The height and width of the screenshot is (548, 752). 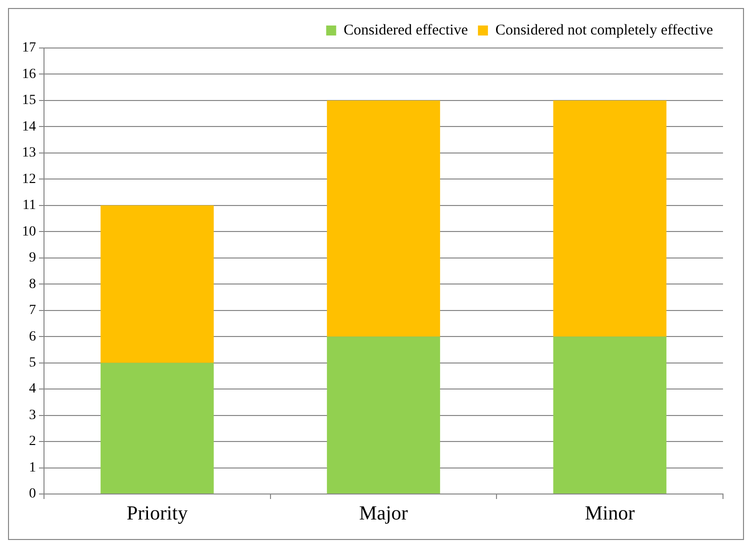 I want to click on x-tick-label: Minor, so click(x=610, y=513).